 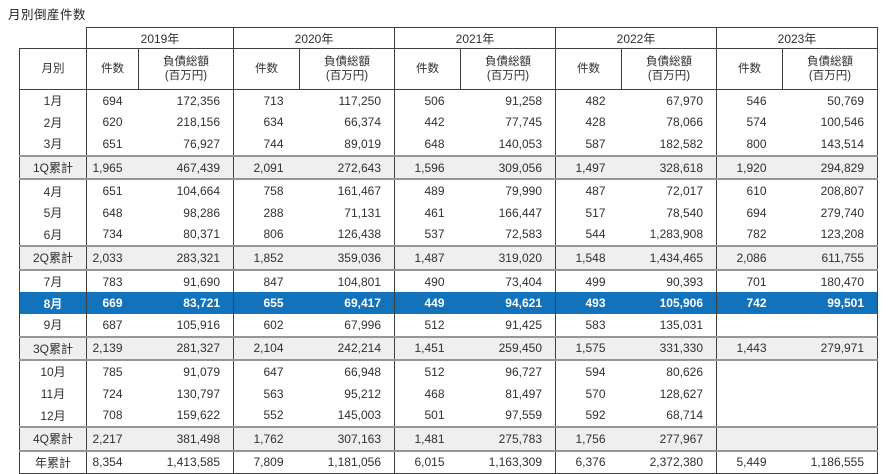 What do you see at coordinates (595, 234) in the screenshot?
I see `count-cell: 544` at bounding box center [595, 234].